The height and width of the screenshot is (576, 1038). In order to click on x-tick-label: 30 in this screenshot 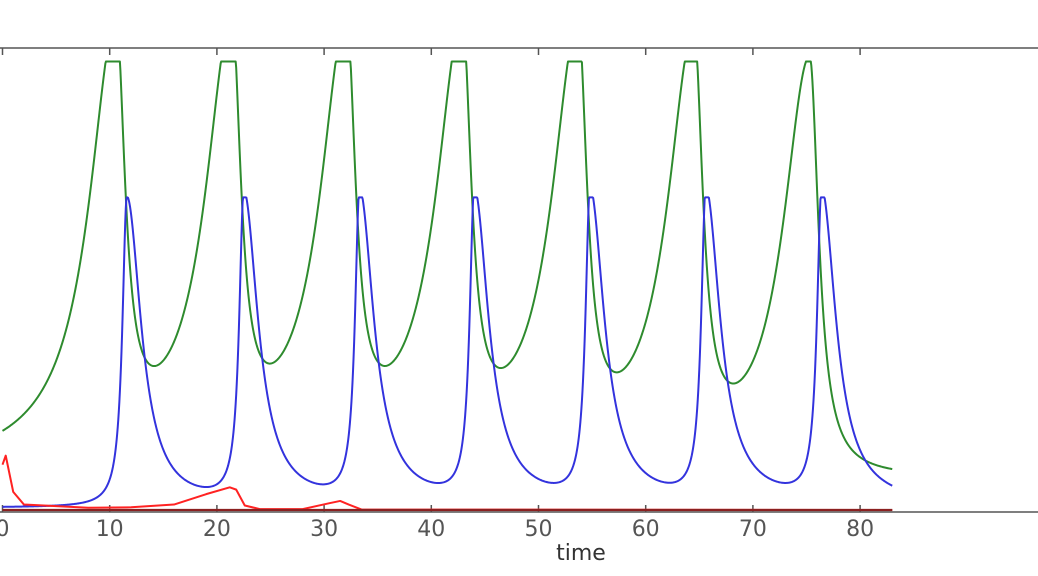, I will do `click(324, 529)`.